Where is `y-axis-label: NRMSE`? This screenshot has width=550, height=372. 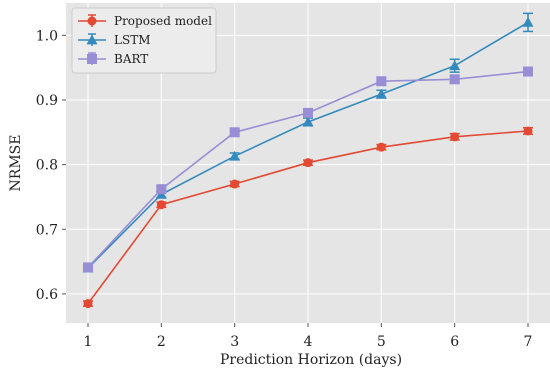 y-axis-label: NRMSE is located at coordinates (16, 163).